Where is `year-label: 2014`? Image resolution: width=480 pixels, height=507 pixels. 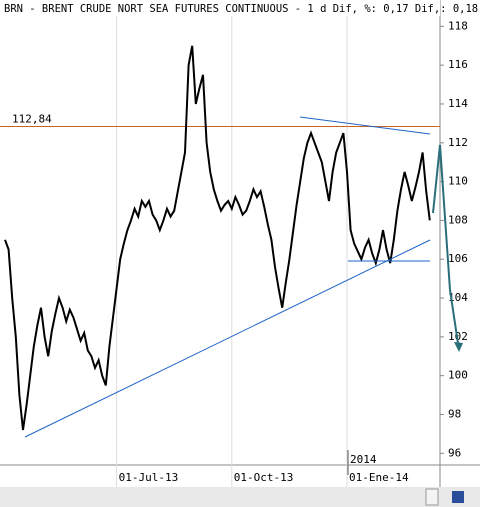
year-label: 2014 is located at coordinates (363, 459).